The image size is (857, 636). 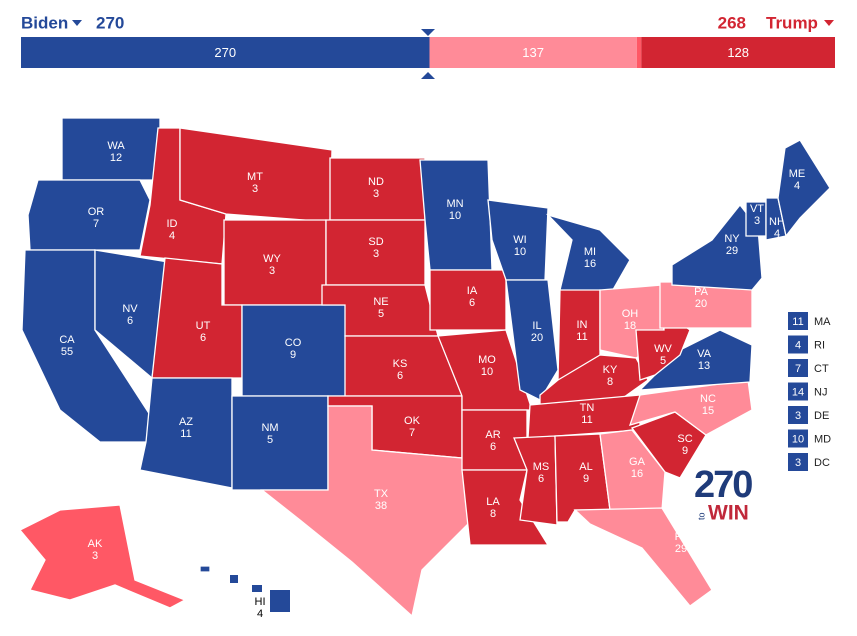 I want to click on state-abbr: OK, so click(x=412, y=421).